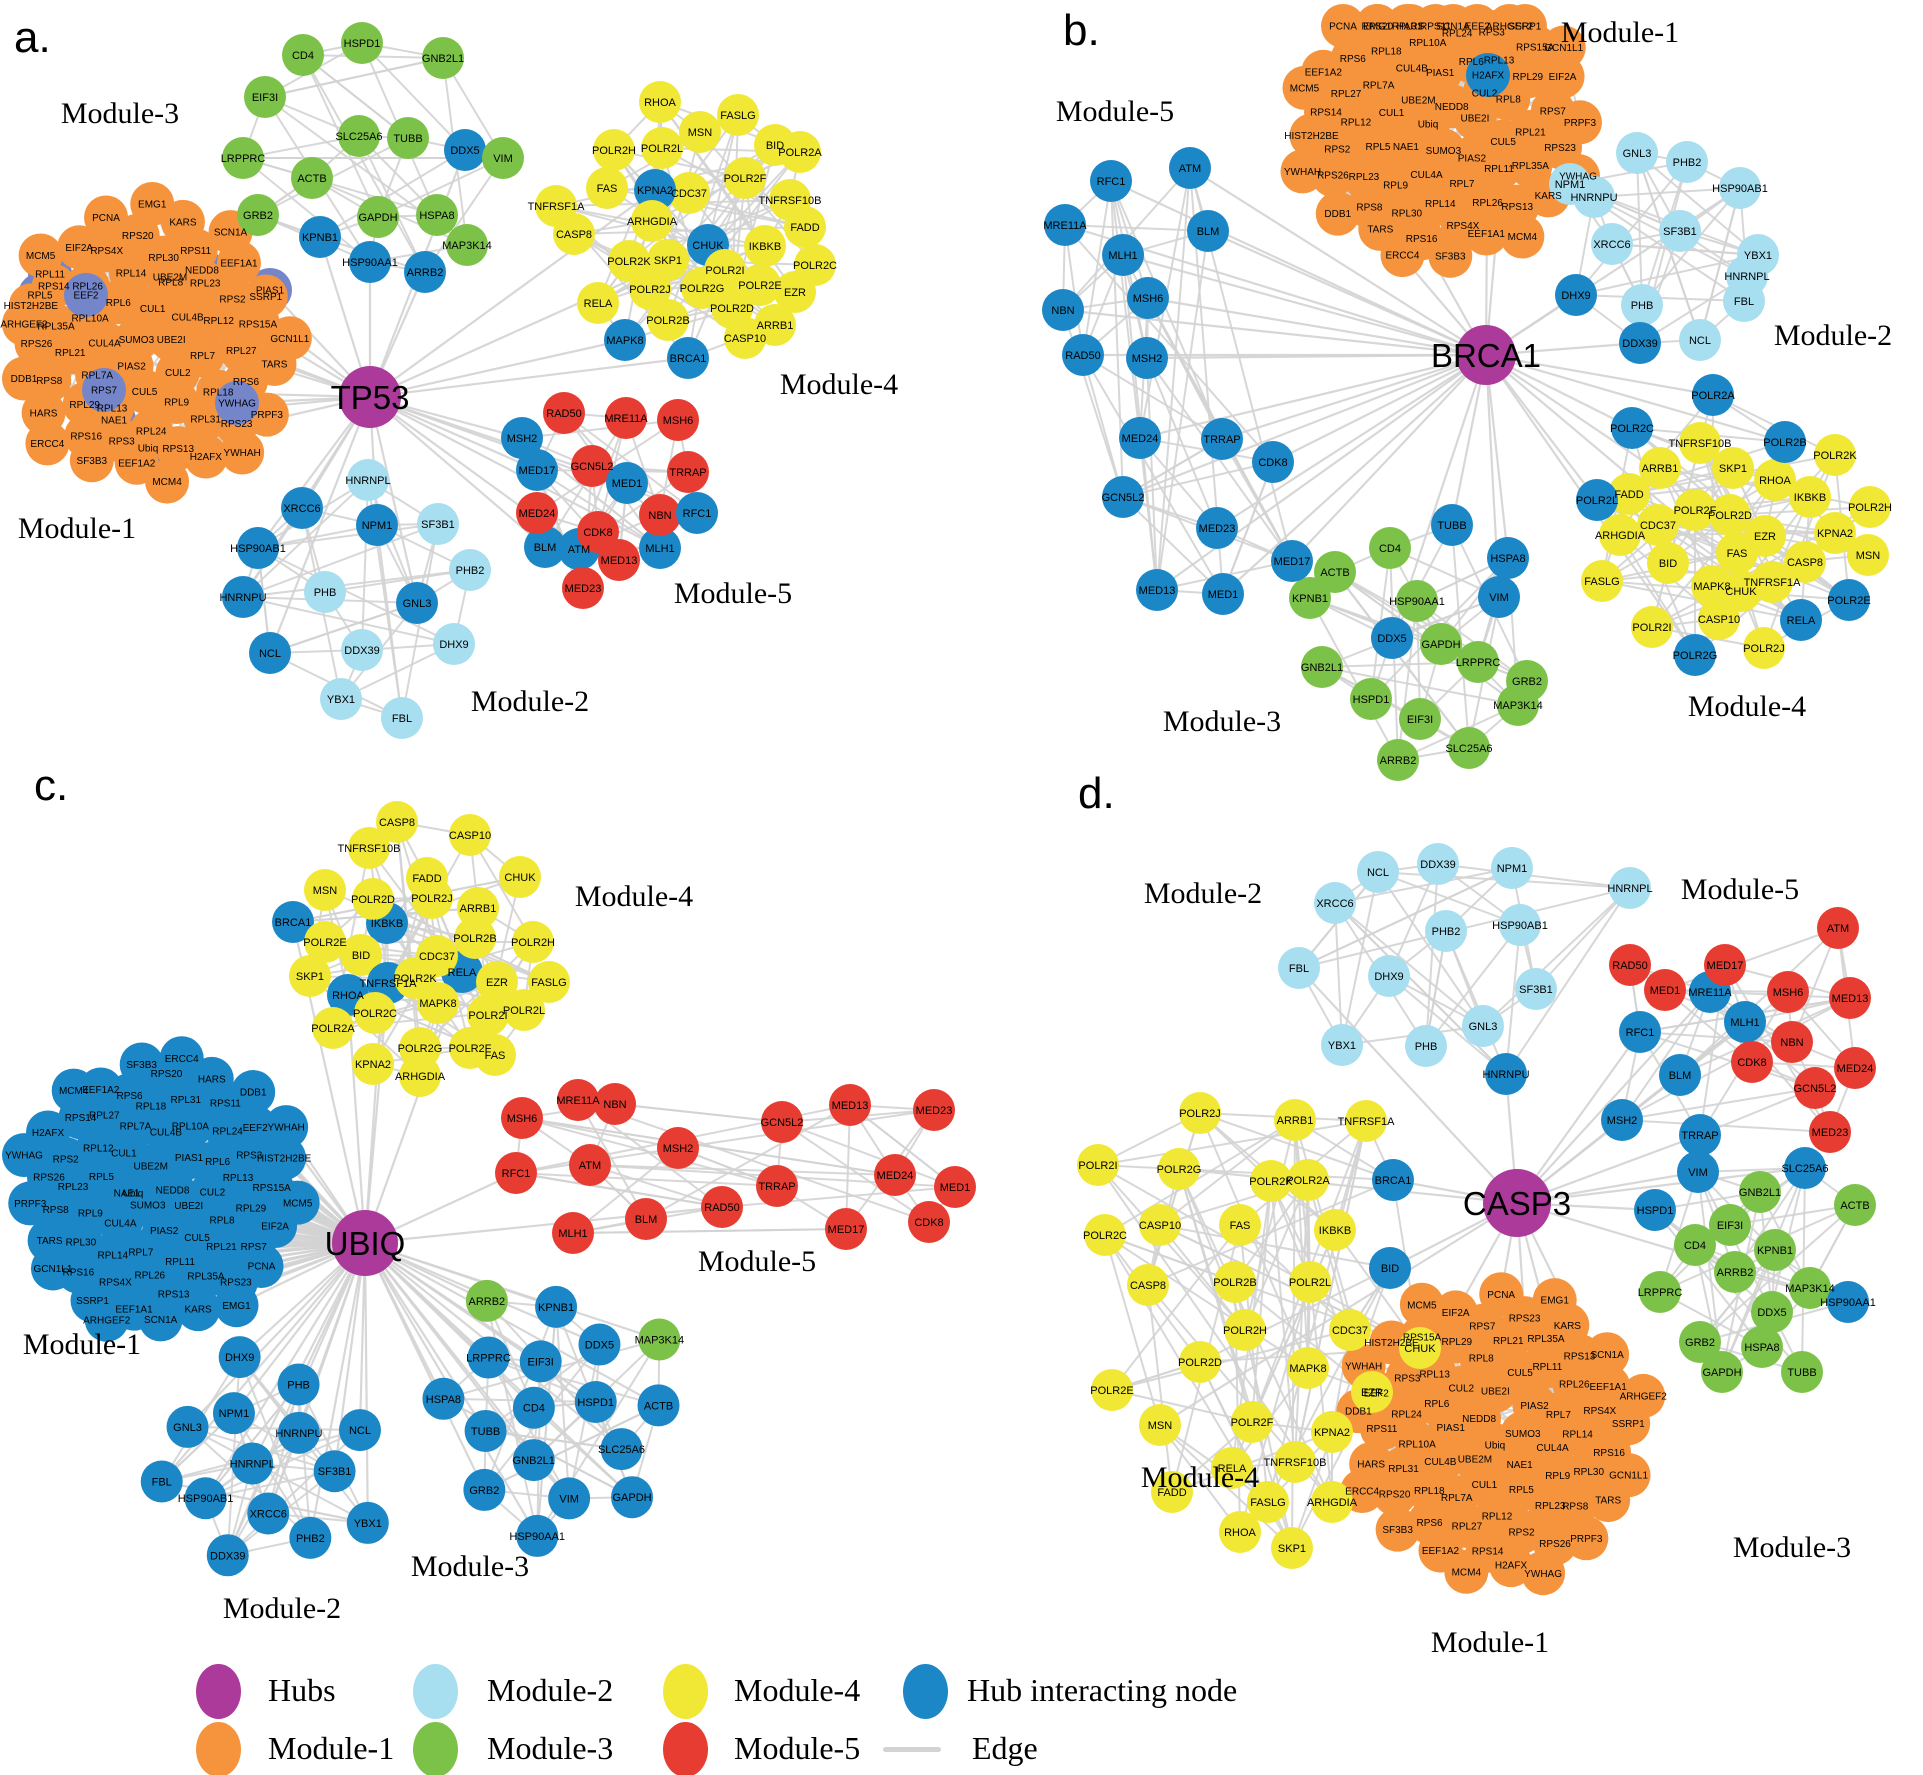 The image size is (1923, 1775). Describe the element at coordinates (236, 1305) in the screenshot. I see `node-EMG1` at that location.